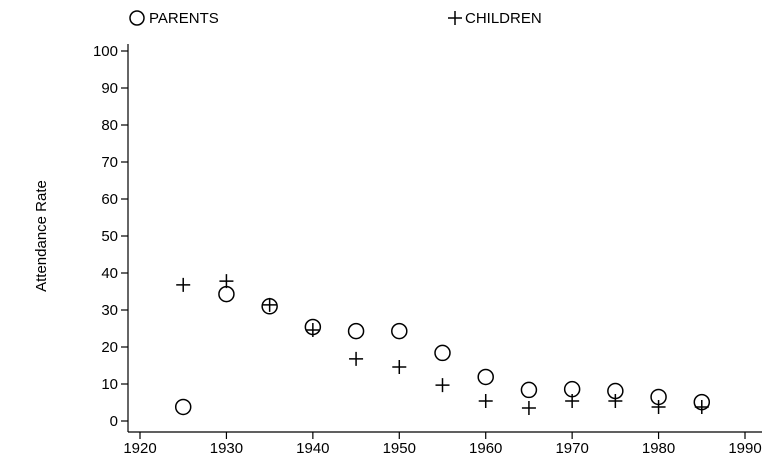  I want to click on x-tick-label: 1950, so click(399, 448).